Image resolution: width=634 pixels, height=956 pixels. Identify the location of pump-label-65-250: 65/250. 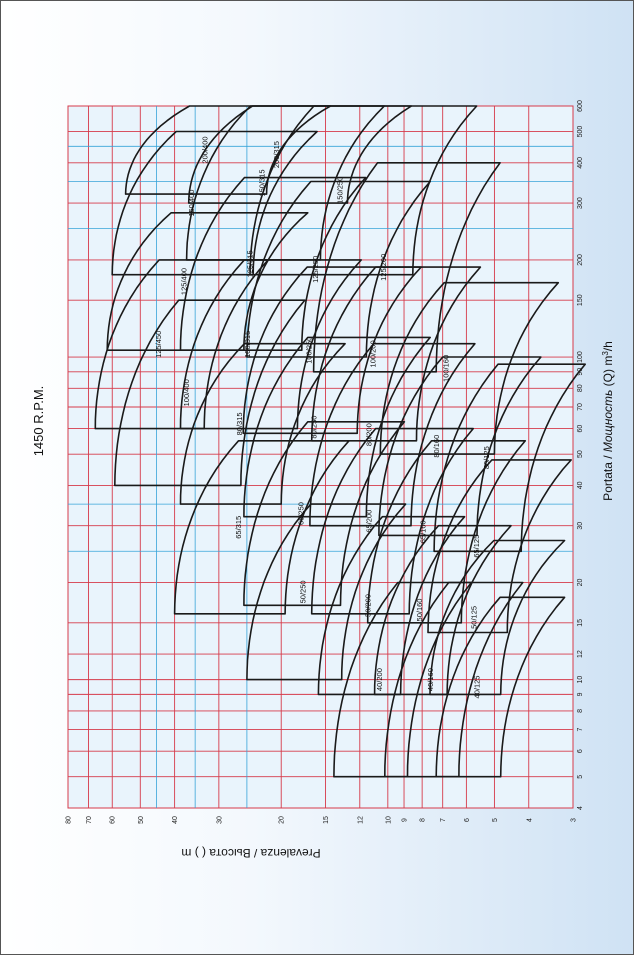
(300, 513).